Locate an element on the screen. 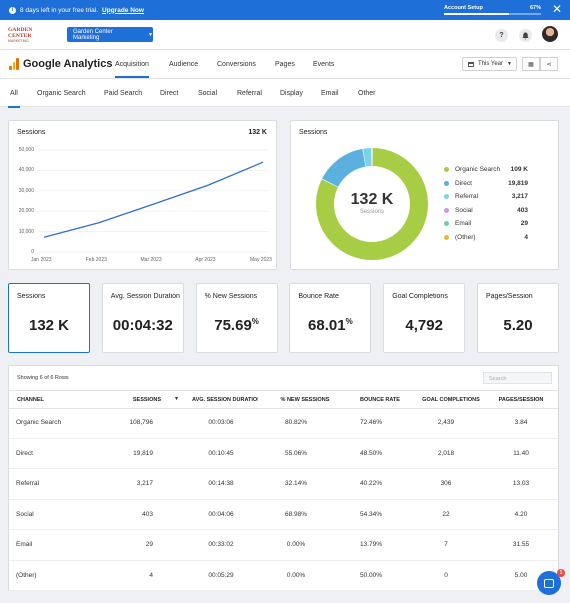 This screenshot has width=570, height=603. kpi-avg-session-duration: Avg. Session Duration 00:04:32 is located at coordinates (142, 318).